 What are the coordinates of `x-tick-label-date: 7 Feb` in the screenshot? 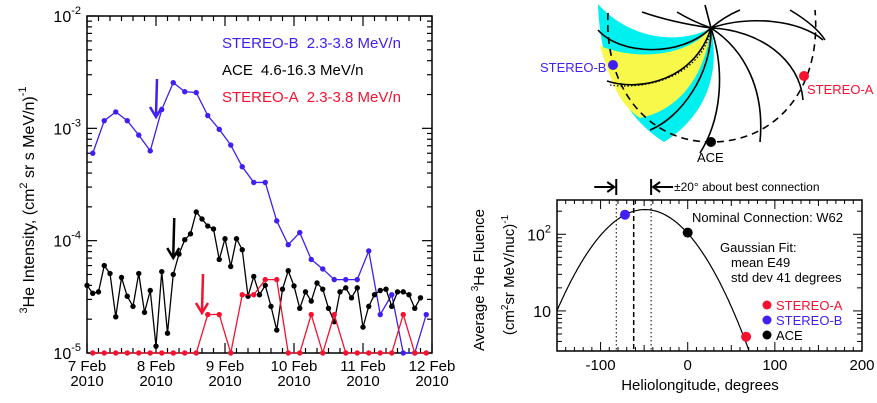 It's located at (87, 366).